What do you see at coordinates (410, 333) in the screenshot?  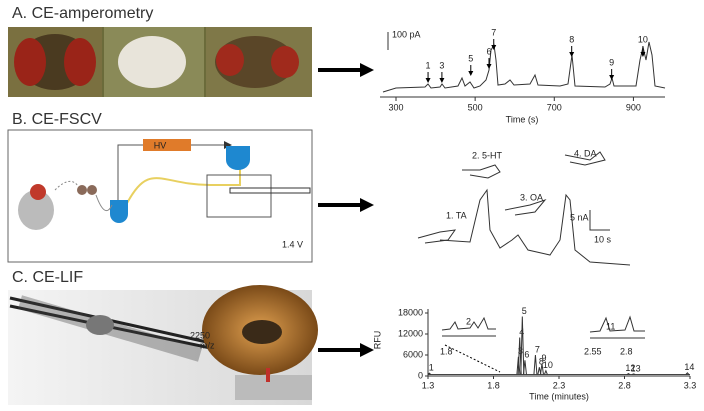 I see `y-tick-label: 12000` at bounding box center [410, 333].